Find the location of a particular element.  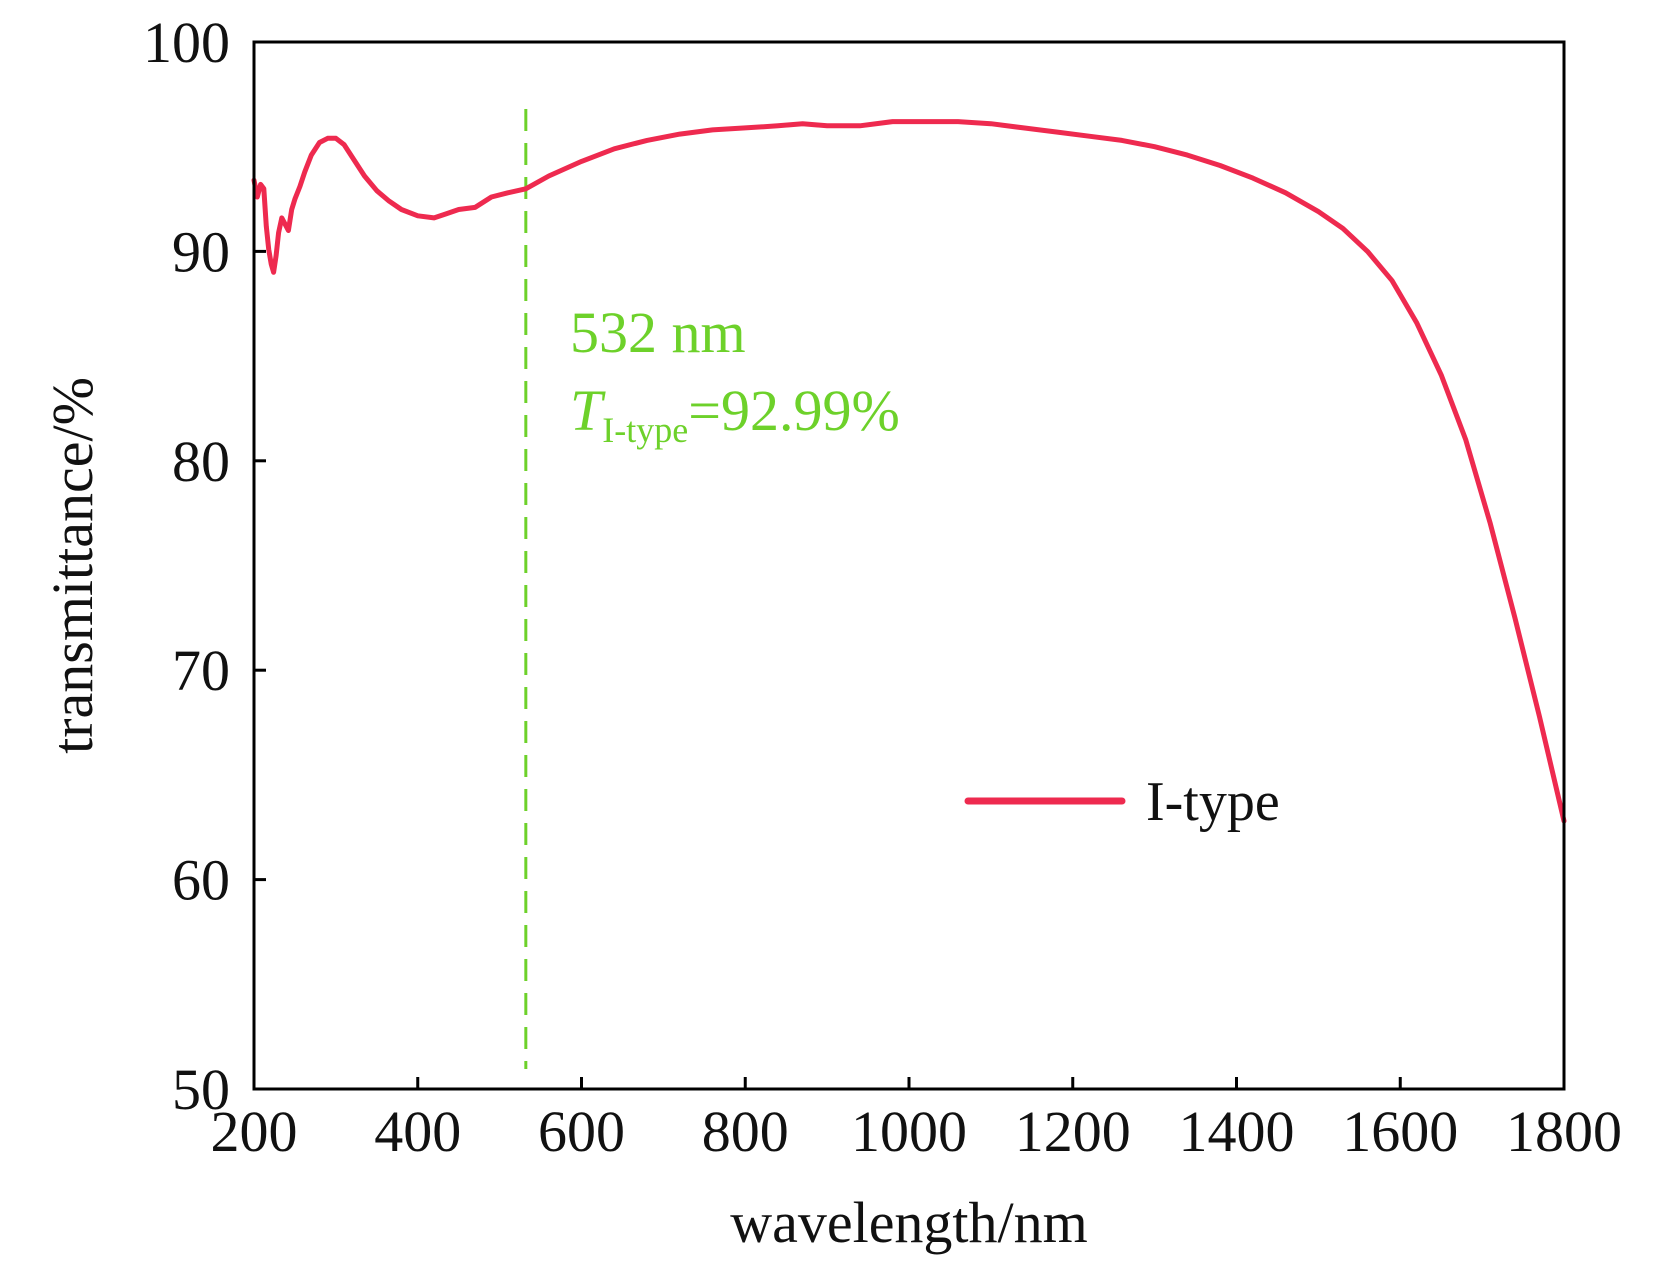

y-tick-label: 100 is located at coordinates (186, 42).